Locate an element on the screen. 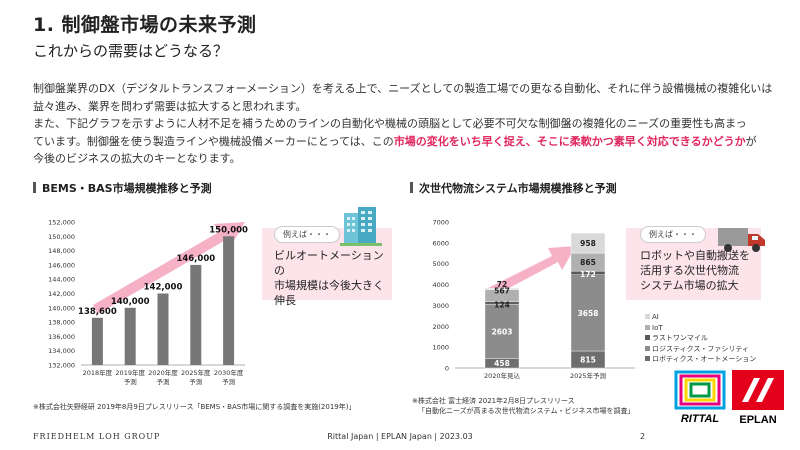 This screenshot has height=450, width=800. y-tick-label: 138,000 is located at coordinates (61, 323).